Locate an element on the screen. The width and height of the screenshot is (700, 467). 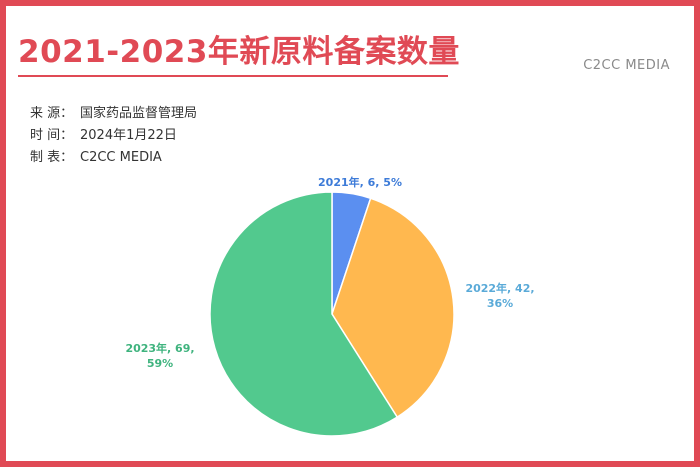
title-underline is located at coordinates (233, 76).